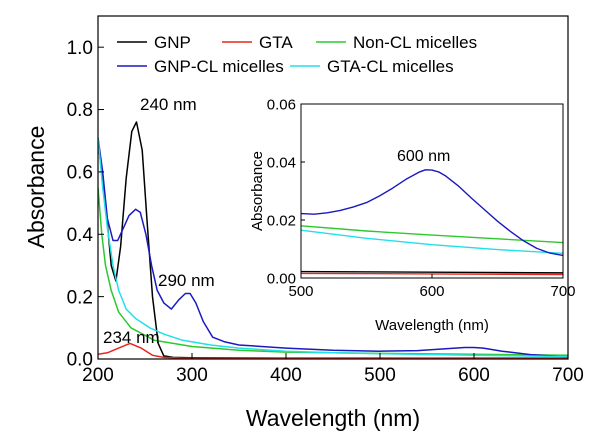 This screenshot has width=598, height=432. I want to click on annotation-600nm: 600 nm, so click(423, 156).